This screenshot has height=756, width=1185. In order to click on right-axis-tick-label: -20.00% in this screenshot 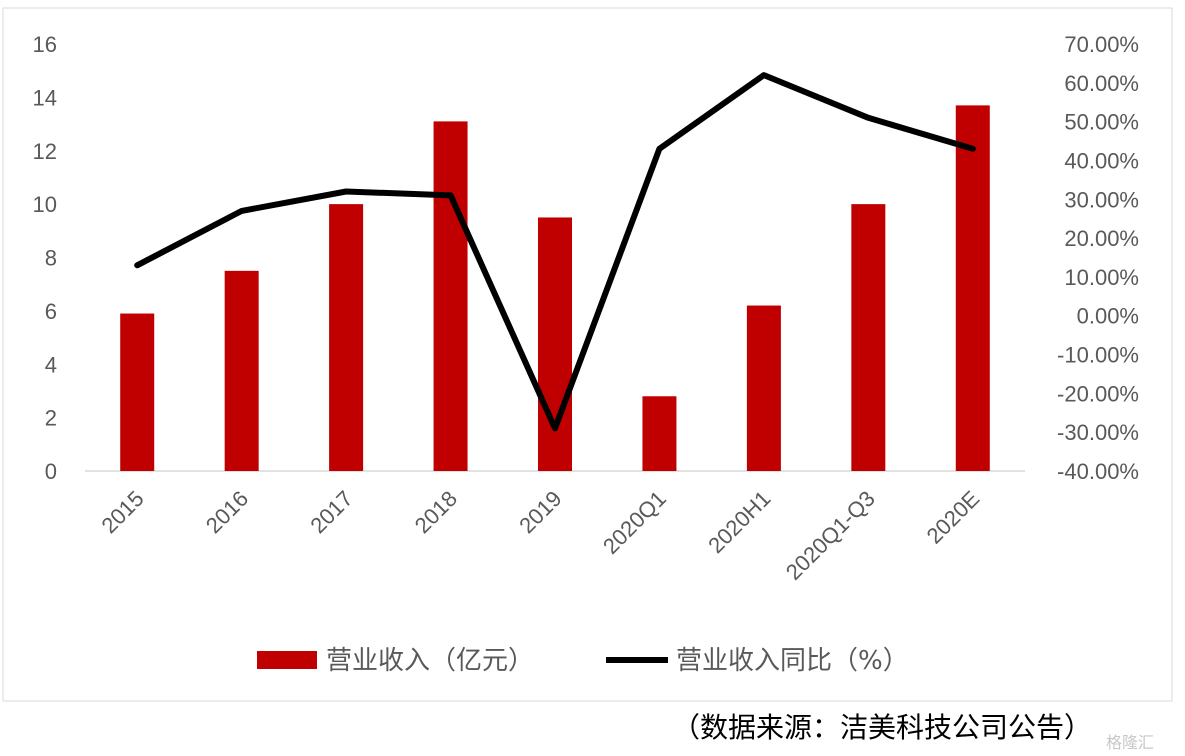, I will do `click(1098, 393)`.